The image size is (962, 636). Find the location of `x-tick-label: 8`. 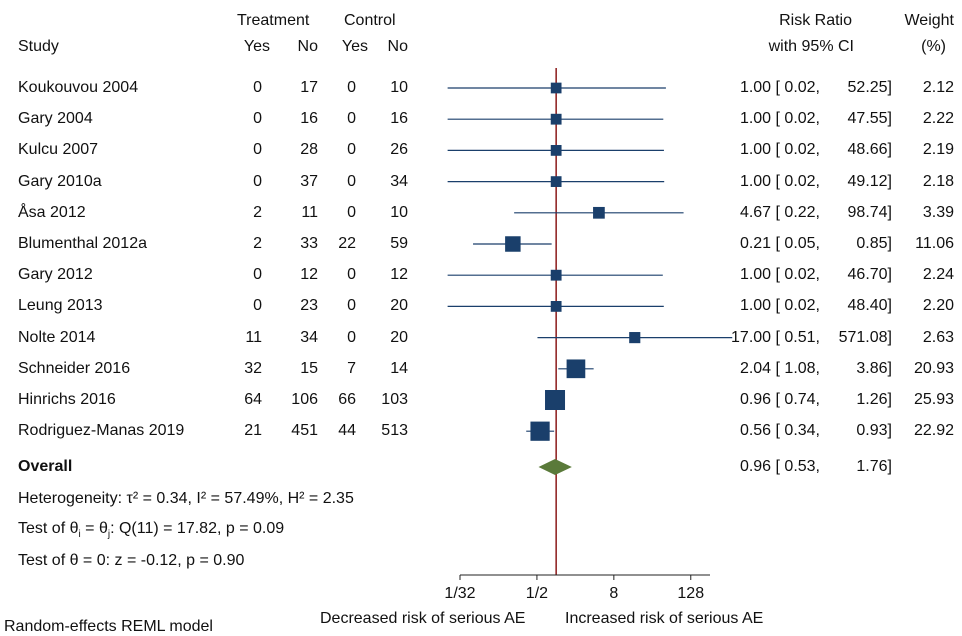

x-tick-label: 8 is located at coordinates (613, 593).